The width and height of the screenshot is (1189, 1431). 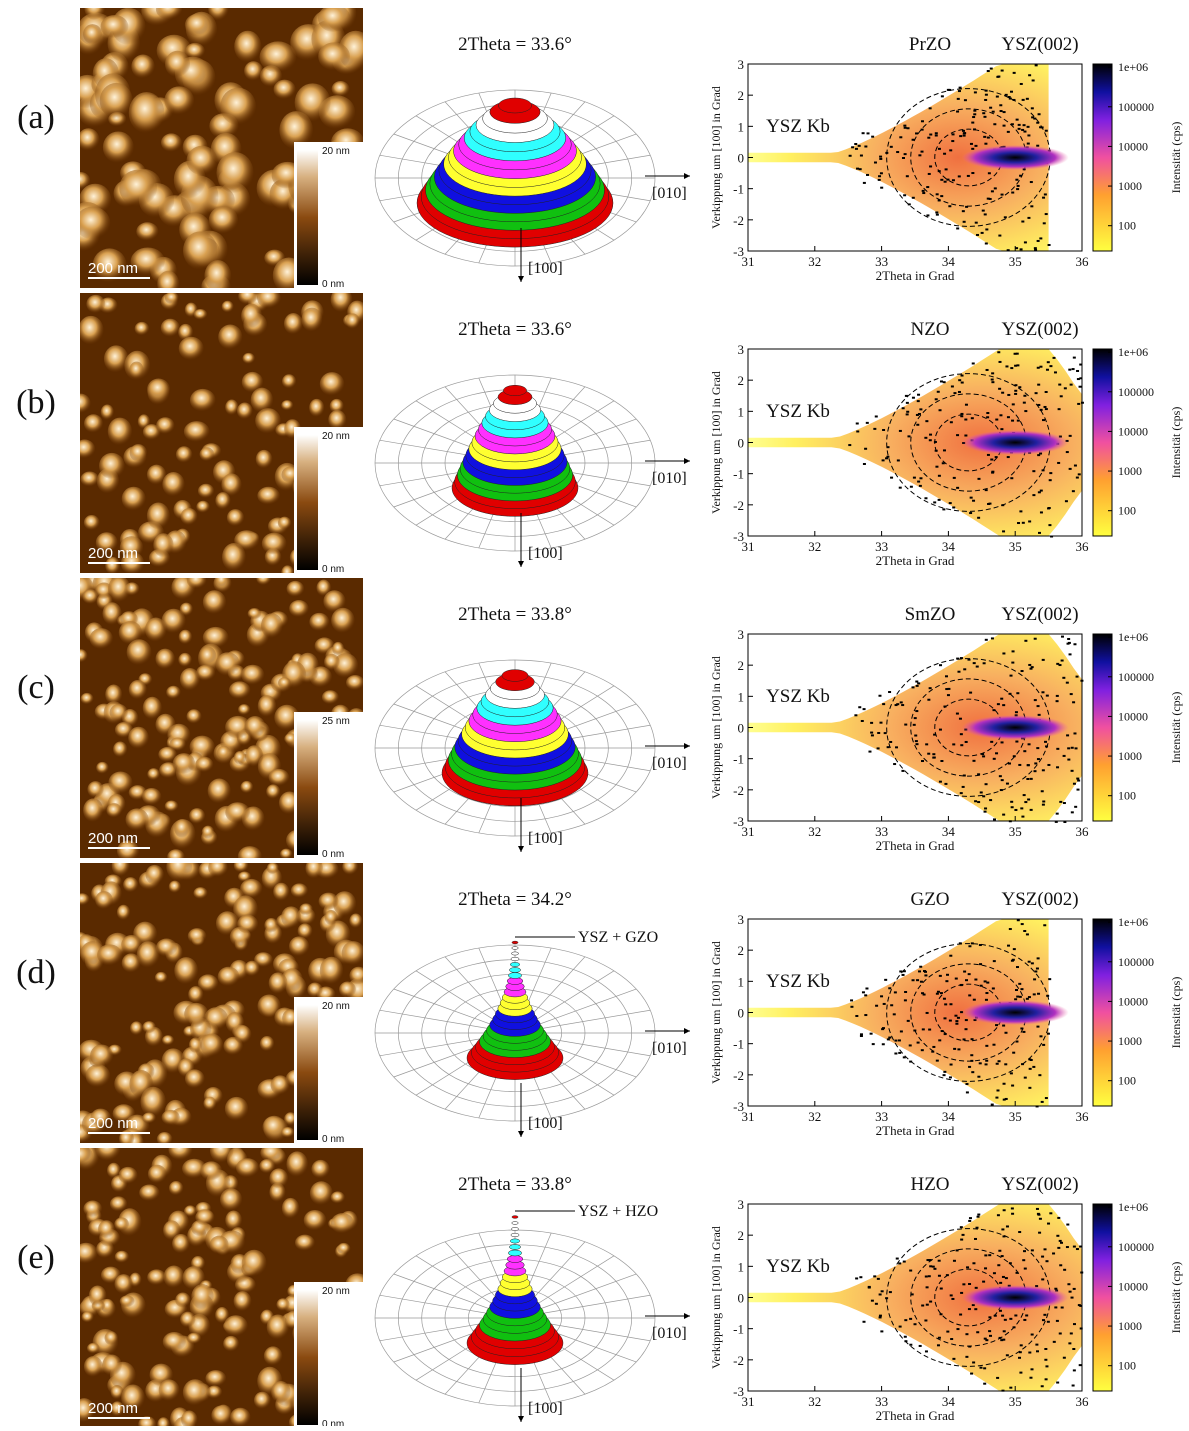 What do you see at coordinates (881, 261) in the screenshot?
I see `x-tick-label: 33` at bounding box center [881, 261].